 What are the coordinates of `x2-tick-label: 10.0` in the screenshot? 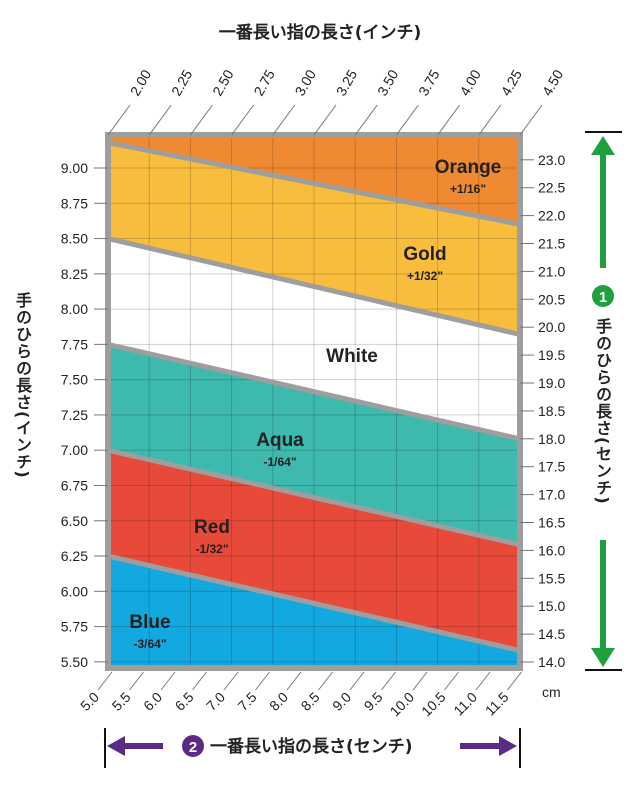 It's located at (402, 704).